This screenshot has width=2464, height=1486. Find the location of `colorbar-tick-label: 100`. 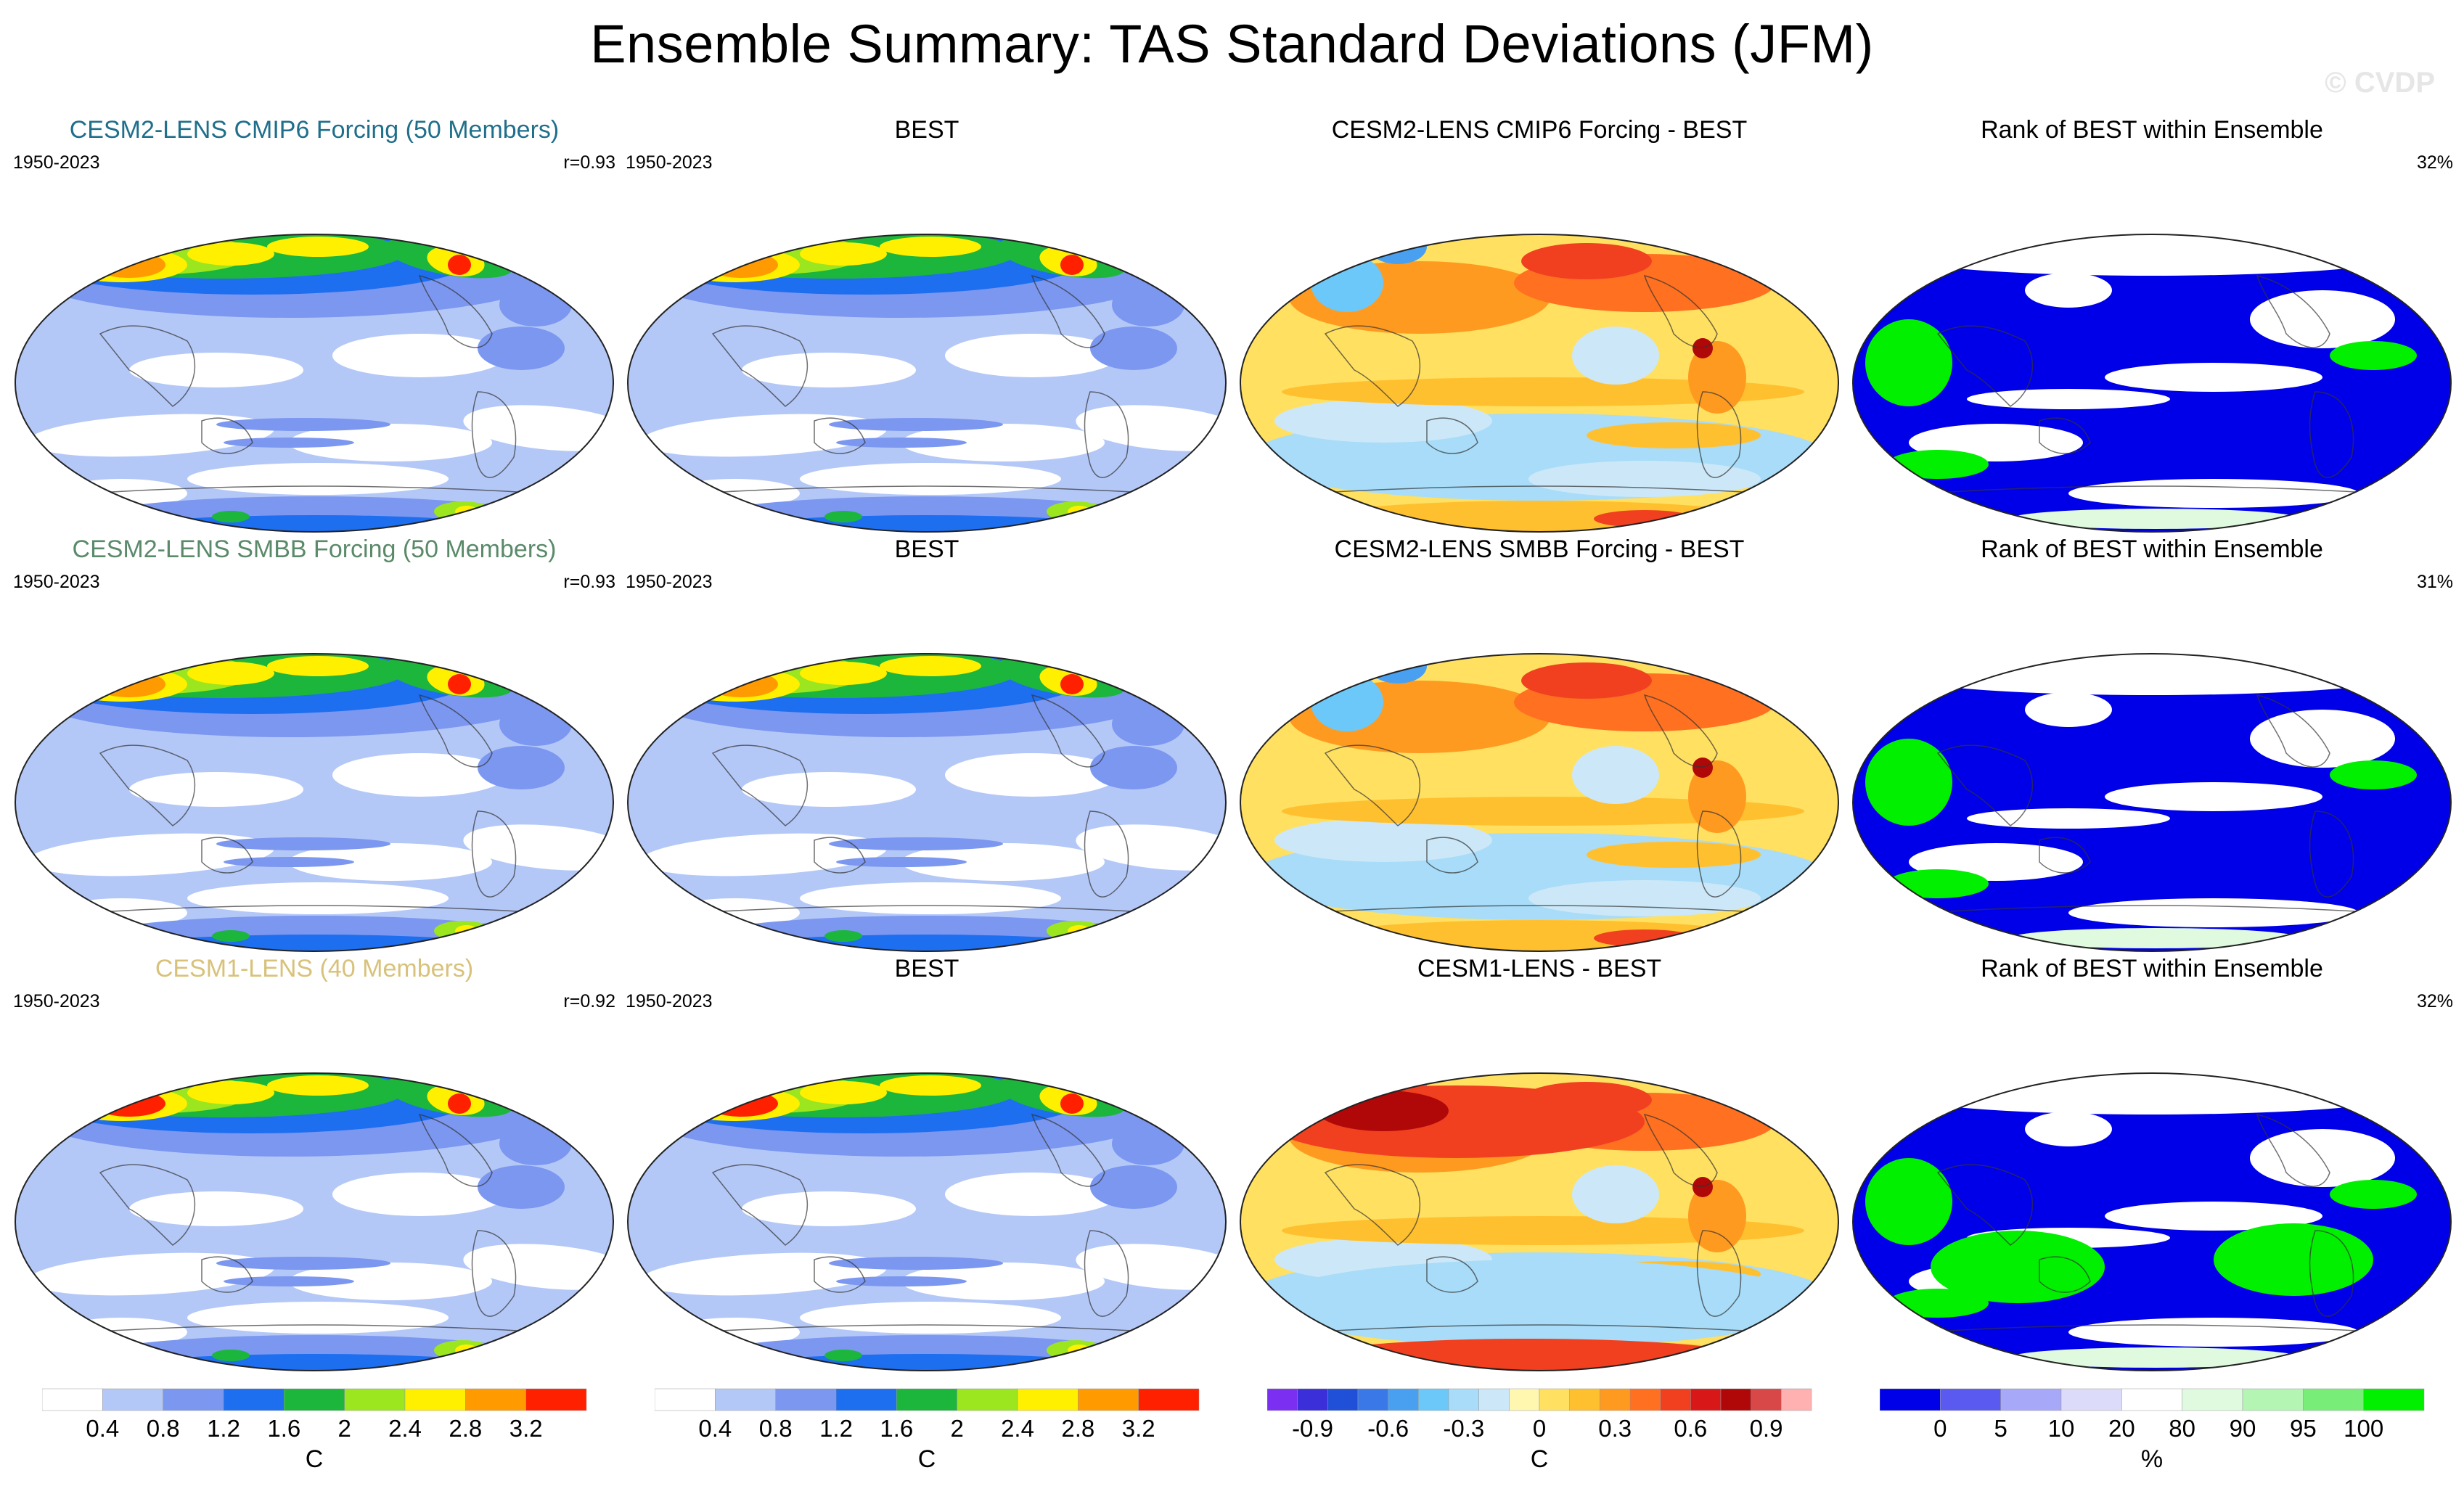

colorbar-tick-label: 100 is located at coordinates (2364, 1428).